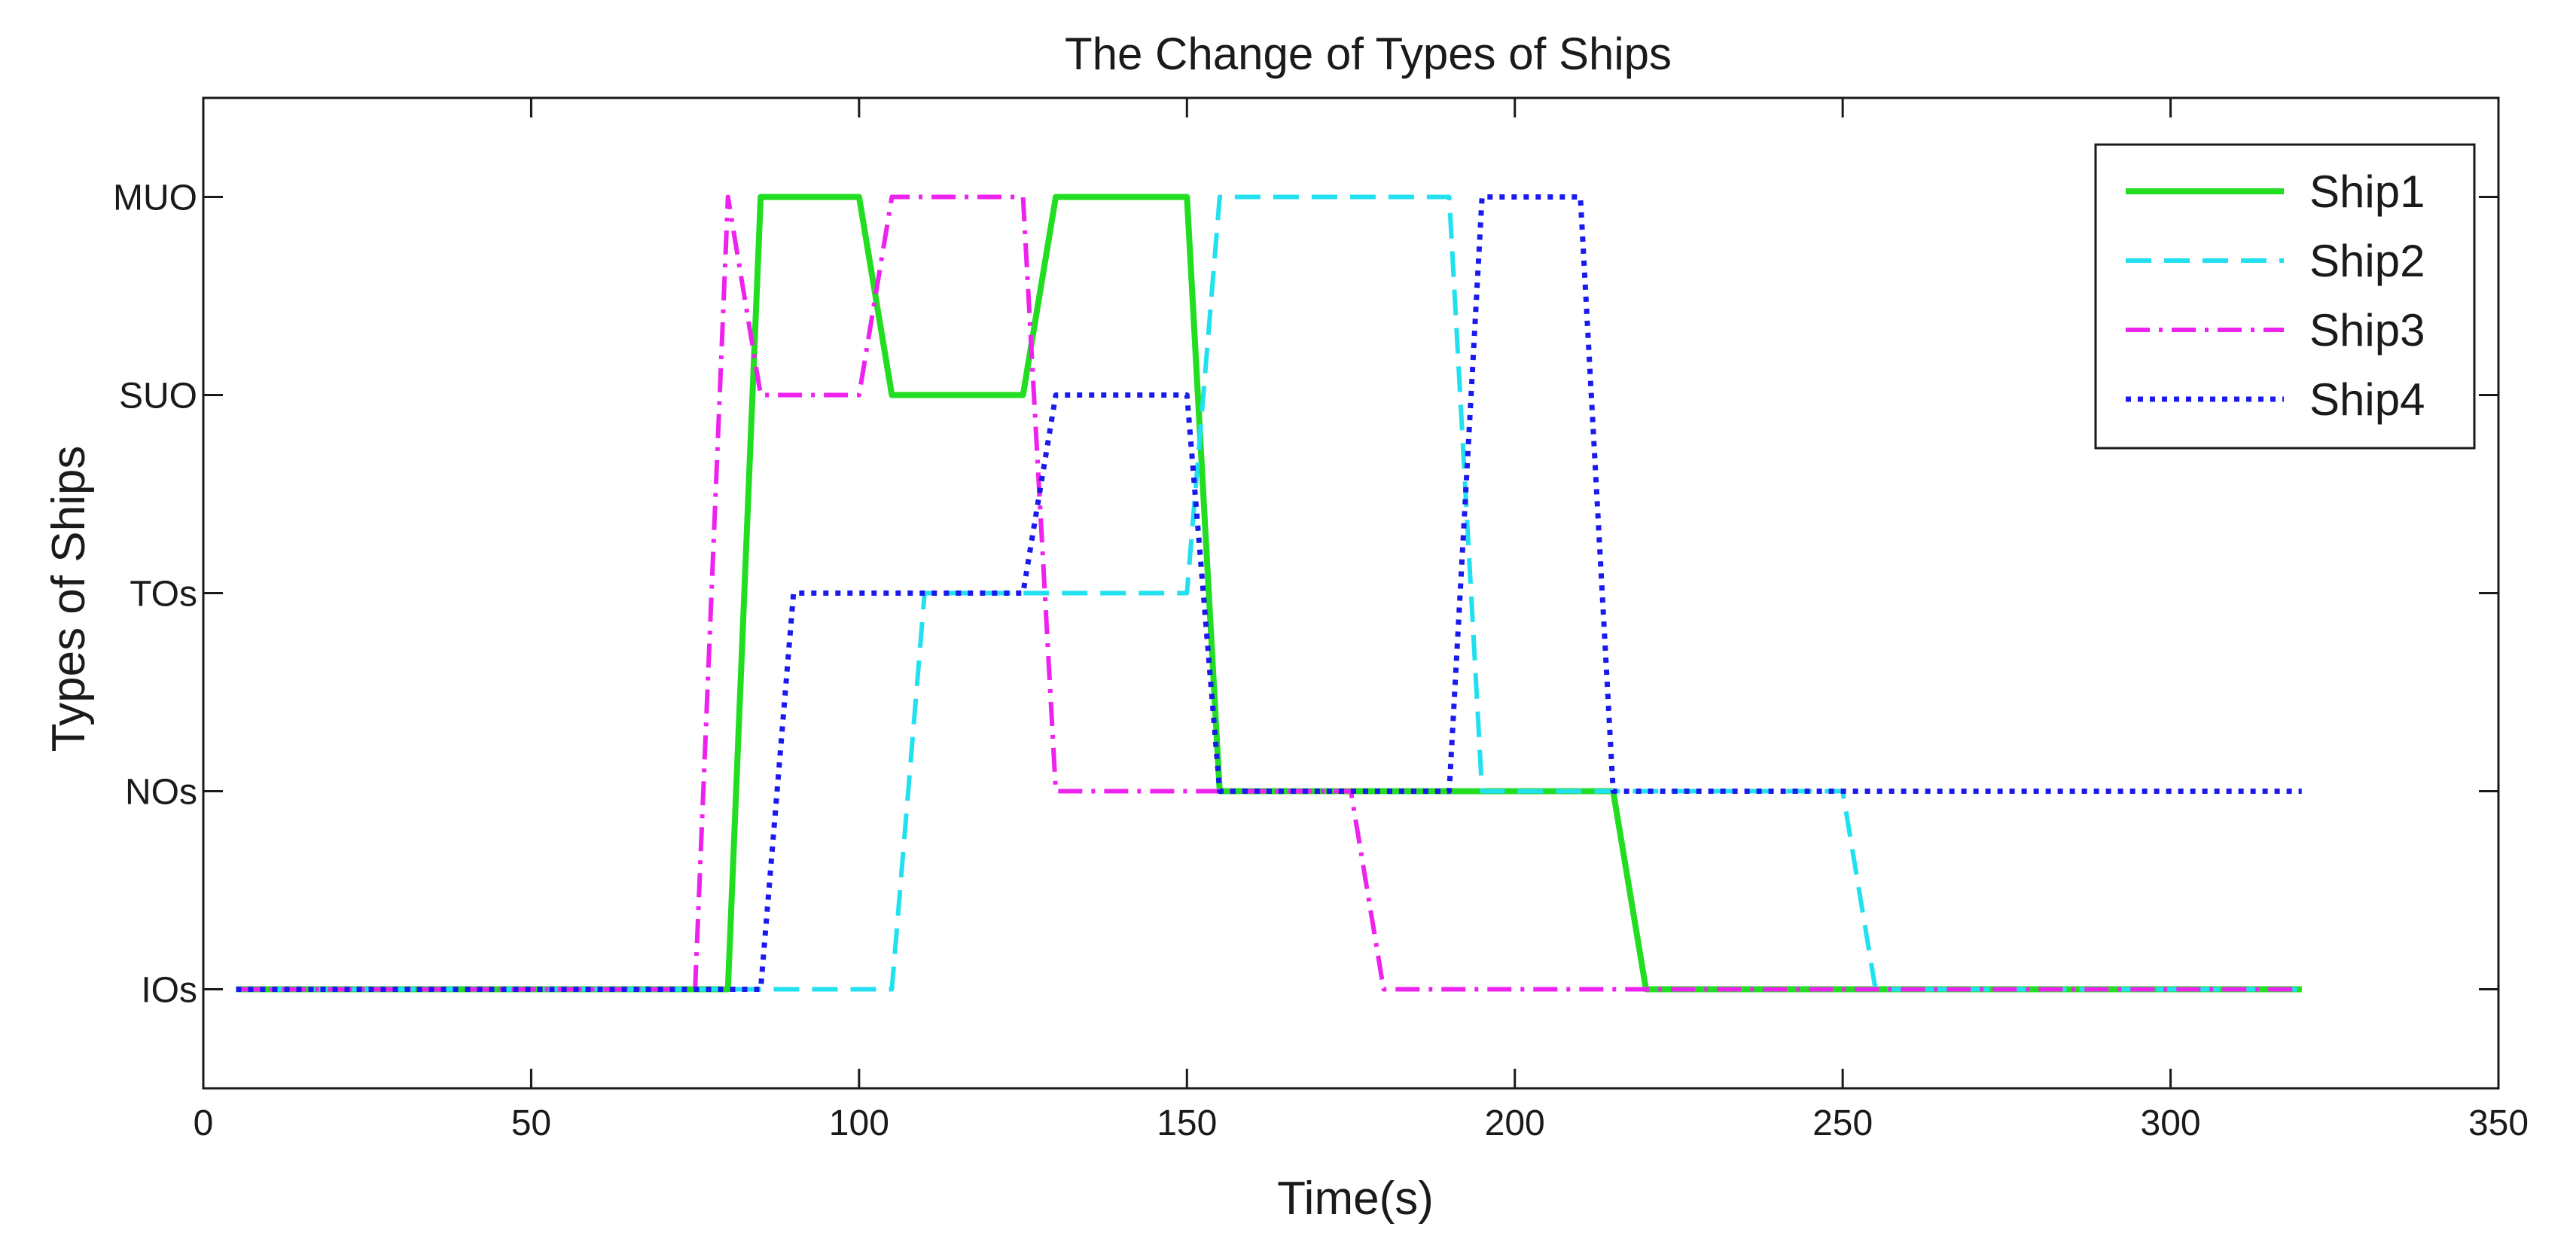 The image size is (2576, 1254). Describe the element at coordinates (69, 599) in the screenshot. I see `y-axis-label: Types of Ships` at that location.